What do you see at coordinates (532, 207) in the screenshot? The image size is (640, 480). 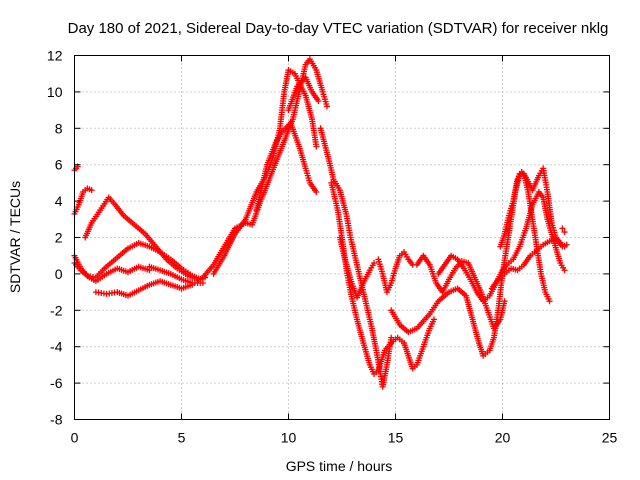 I see `series-trace-s` at bounding box center [532, 207].